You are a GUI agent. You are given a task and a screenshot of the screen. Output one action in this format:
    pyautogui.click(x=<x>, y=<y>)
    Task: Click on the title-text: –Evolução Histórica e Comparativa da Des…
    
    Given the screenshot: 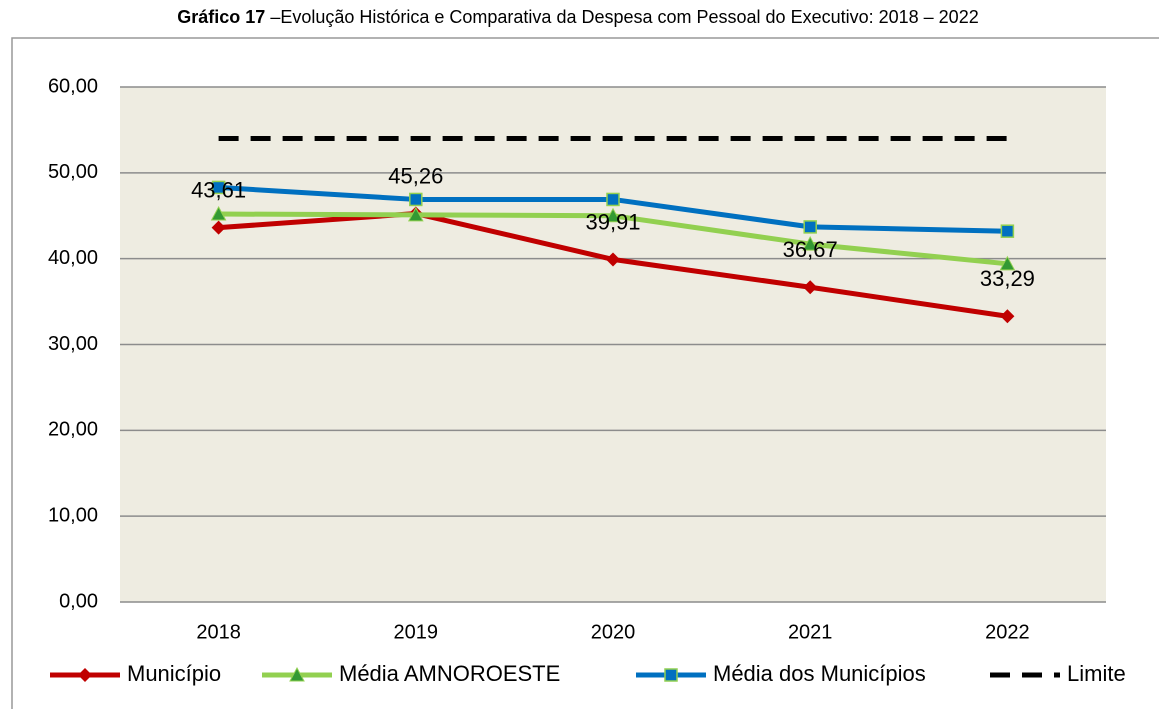 What is the action you would take?
    pyautogui.click(x=624, y=17)
    